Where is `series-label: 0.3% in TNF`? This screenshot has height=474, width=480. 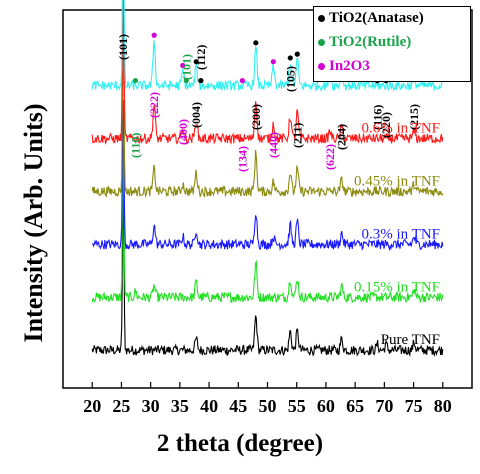 series-label: 0.3% in TNF is located at coordinates (401, 234).